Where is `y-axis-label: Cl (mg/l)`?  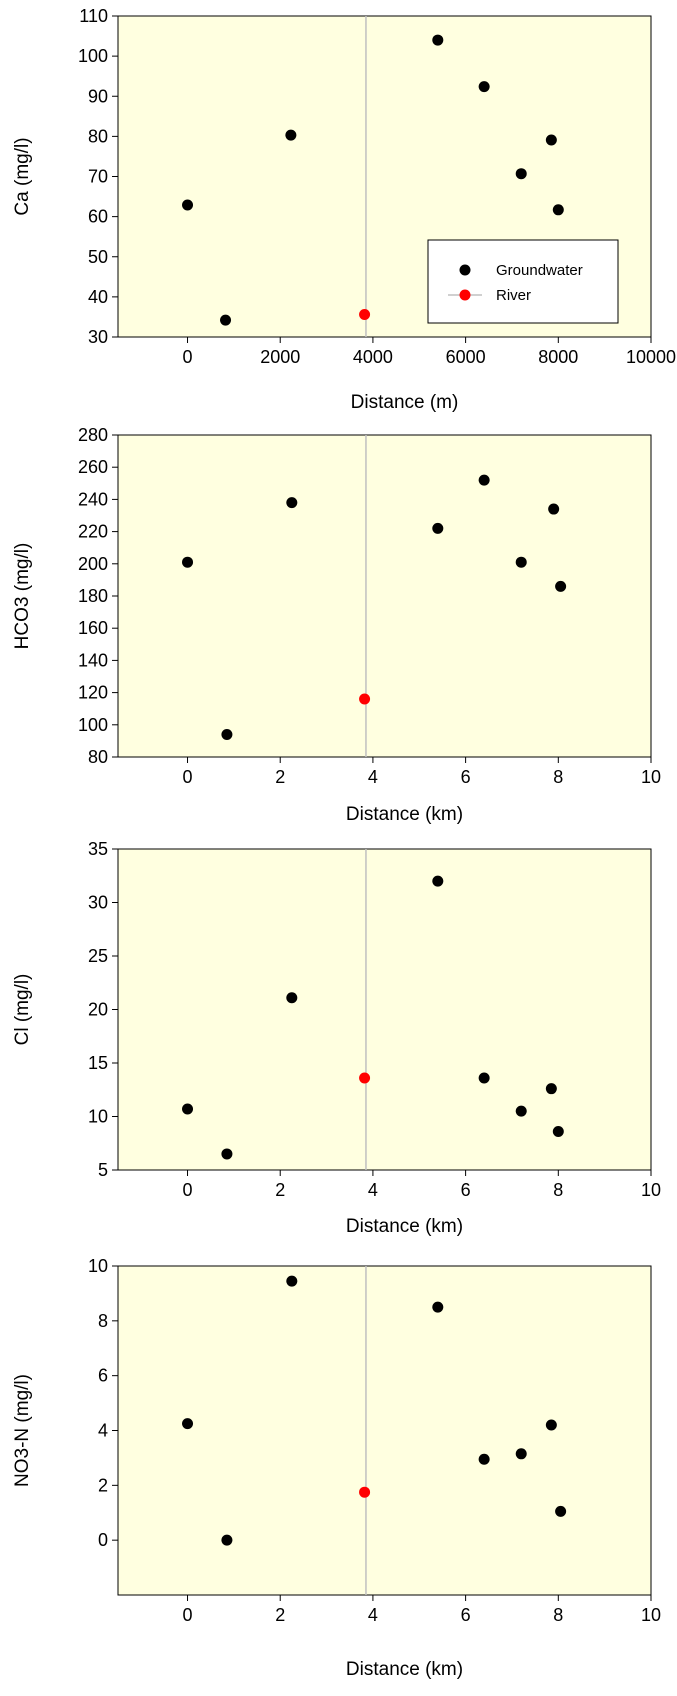 y-axis-label: Cl (mg/l) is located at coordinates (22, 1010).